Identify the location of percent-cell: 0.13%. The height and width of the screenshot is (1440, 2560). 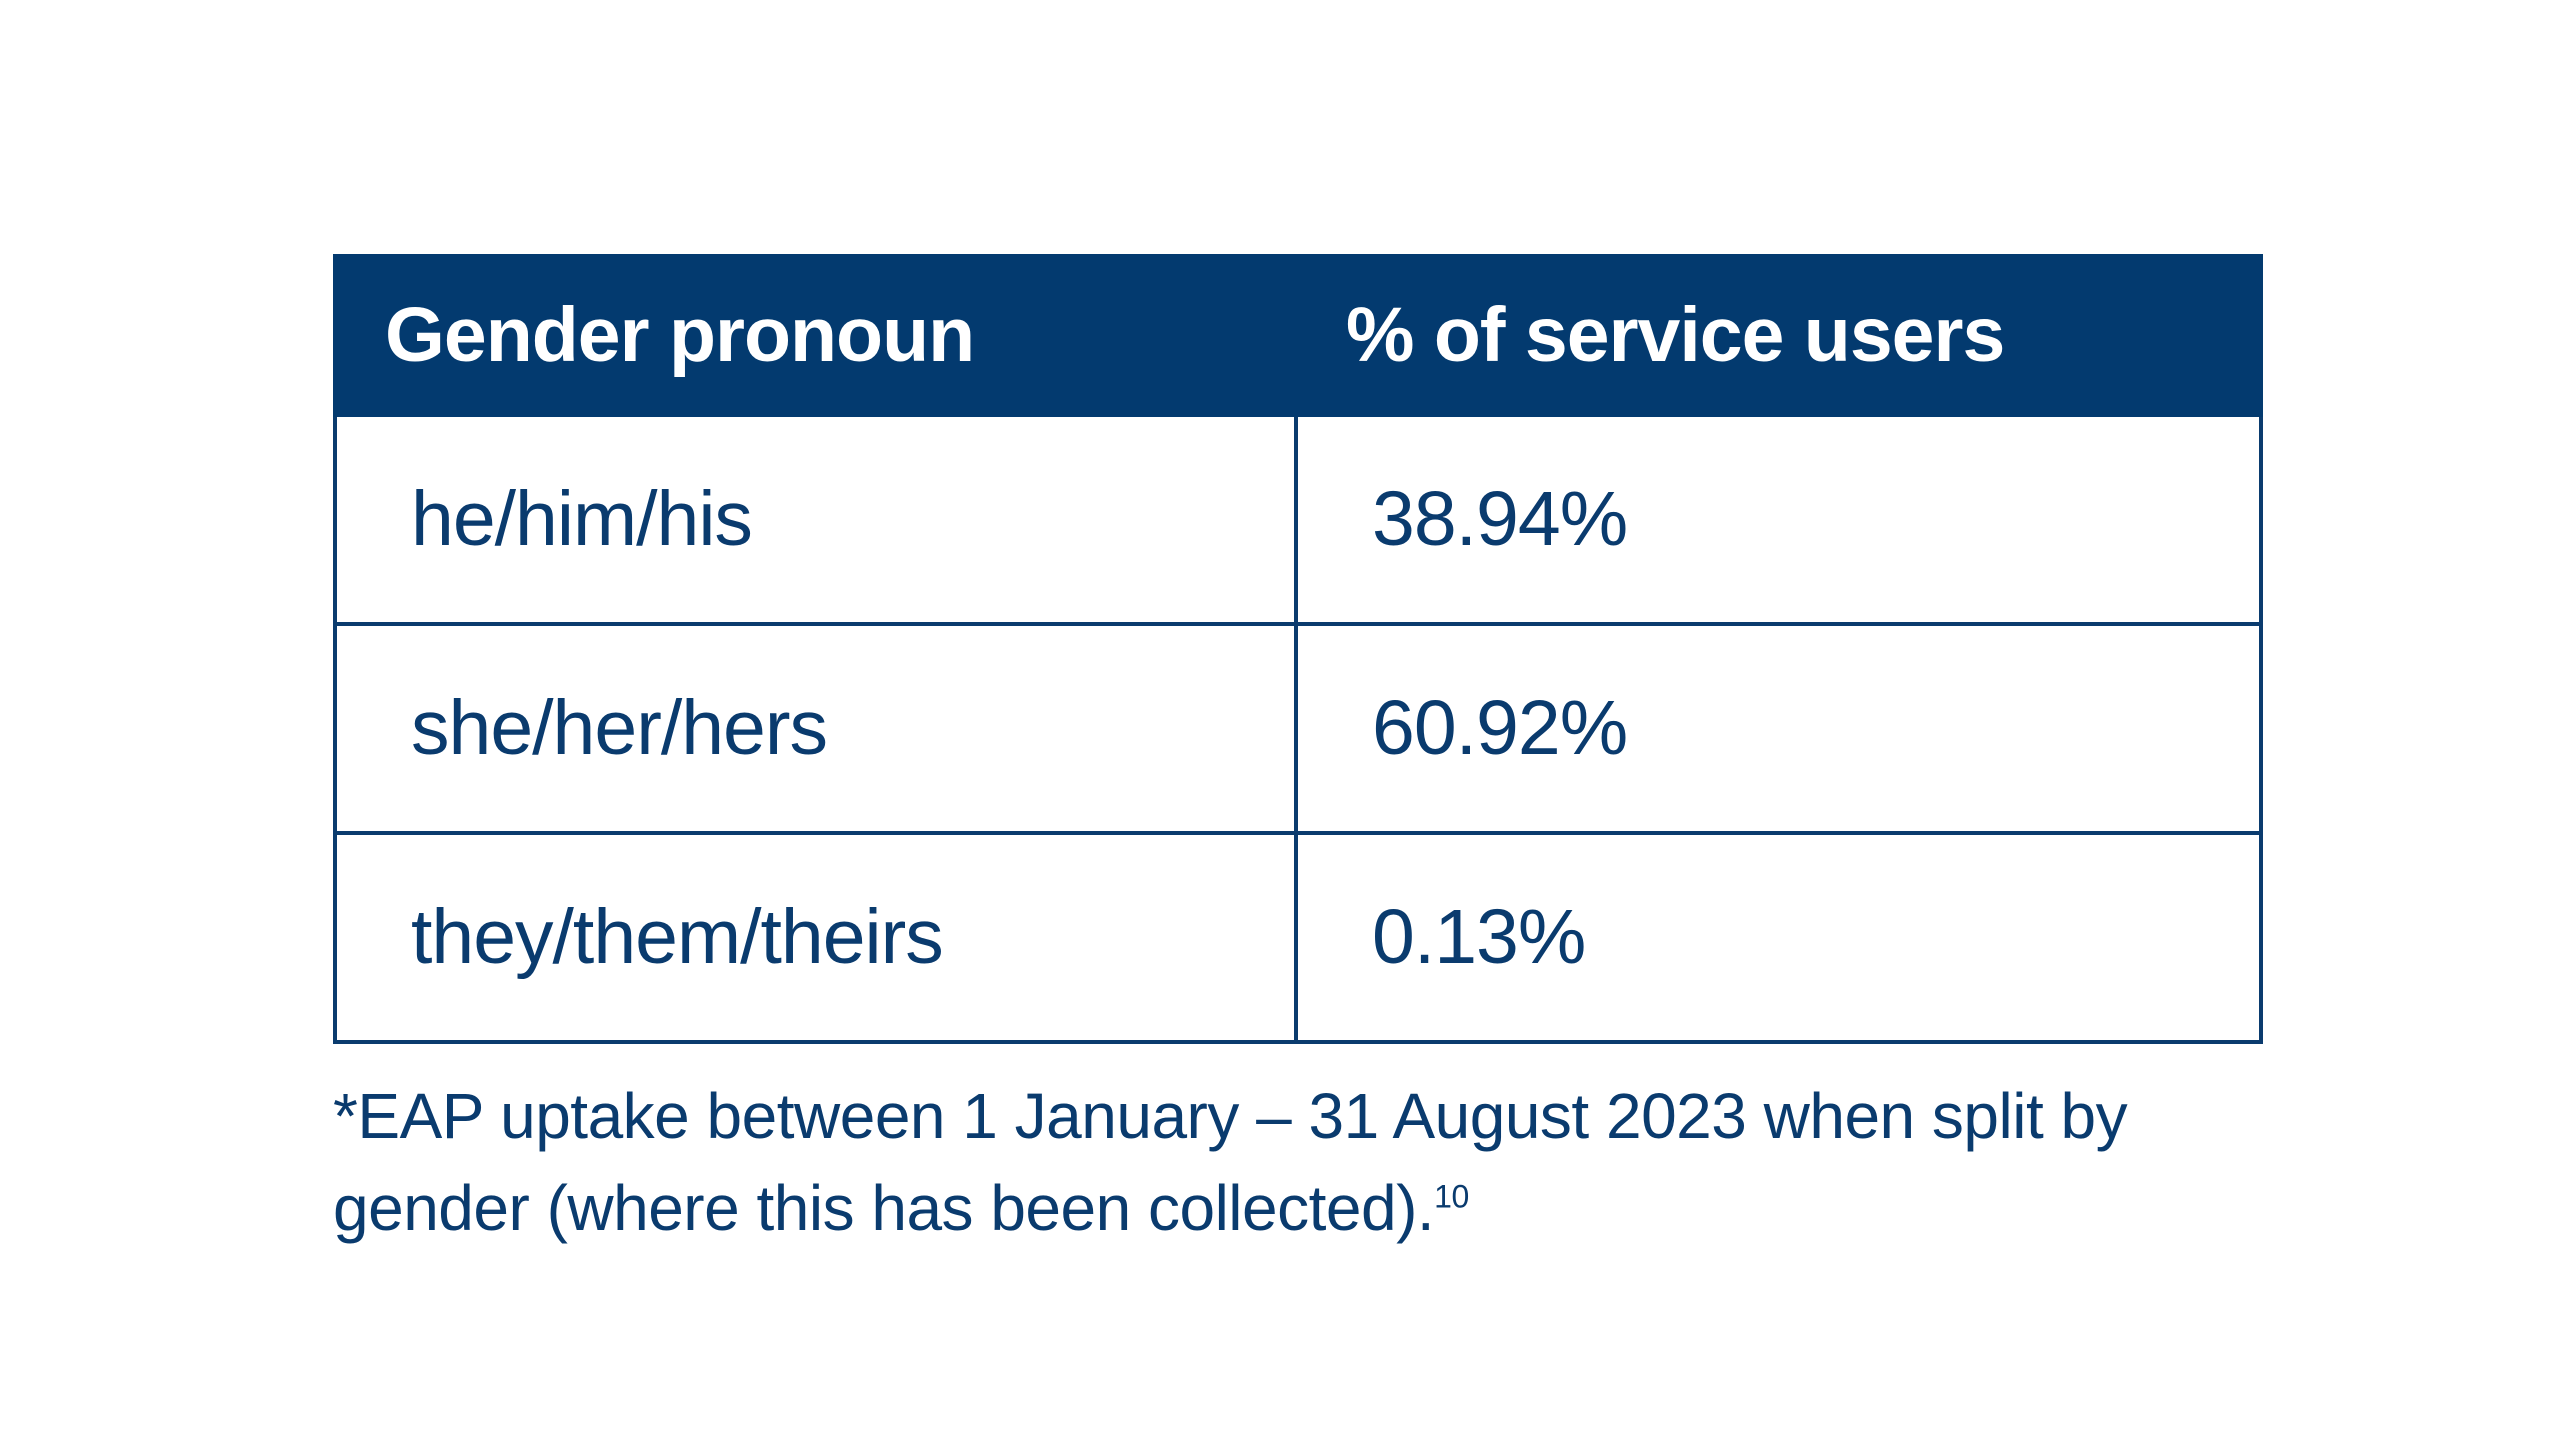
(1778, 937).